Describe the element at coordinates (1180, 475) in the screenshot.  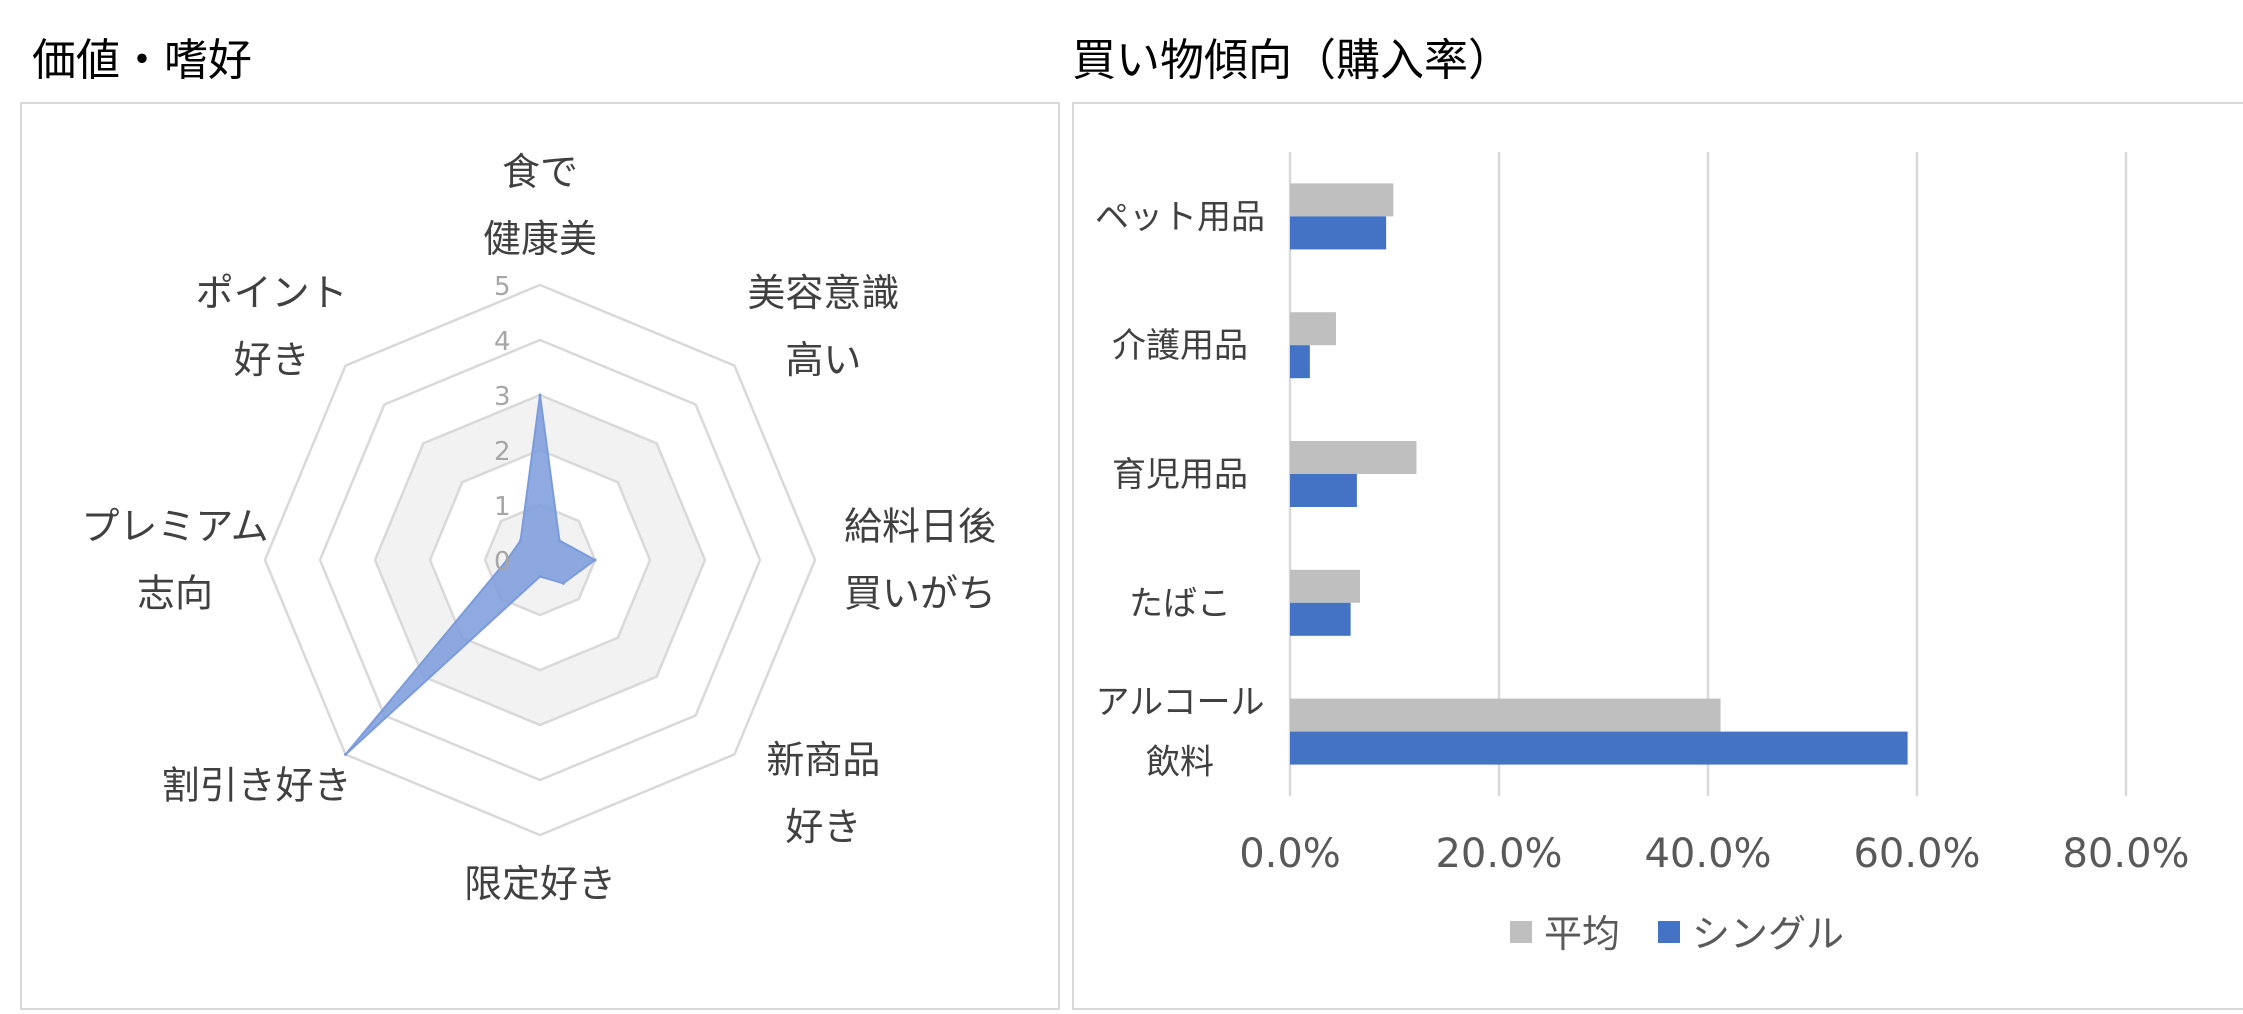
I see `bar-category-label: 育児用品` at that location.